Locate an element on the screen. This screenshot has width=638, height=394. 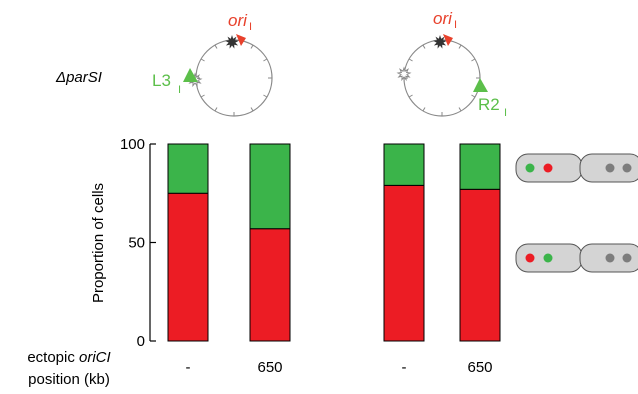
chromosome-diagram-right: ori I R2 I is located at coordinates (451, 64).